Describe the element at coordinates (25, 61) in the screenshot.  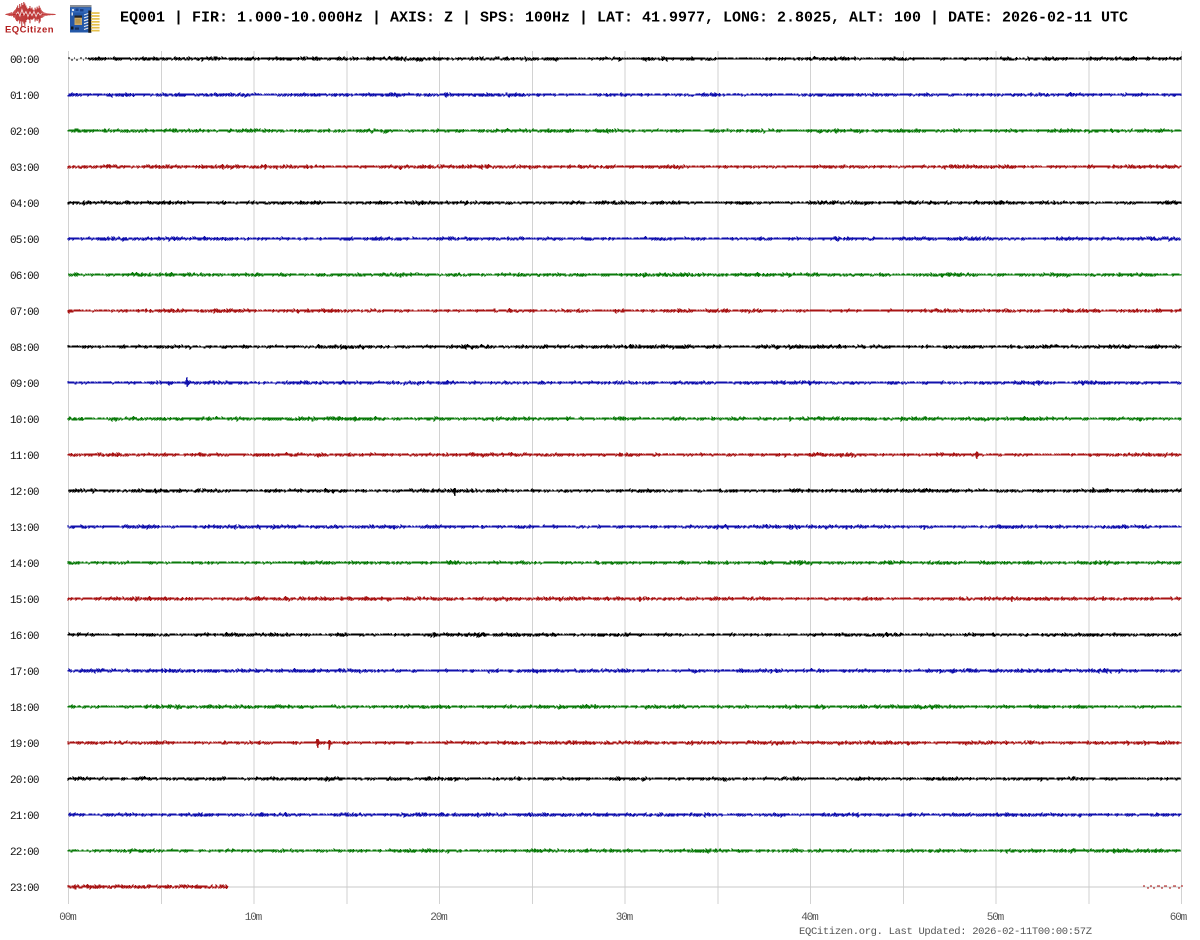
I see `svg-text: 00:00` at that location.